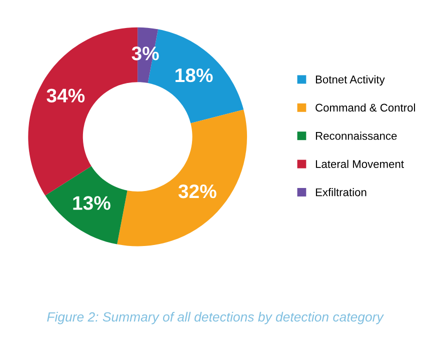 This screenshot has height=342, width=430. I want to click on legend-label: Exfiltration, so click(341, 192).